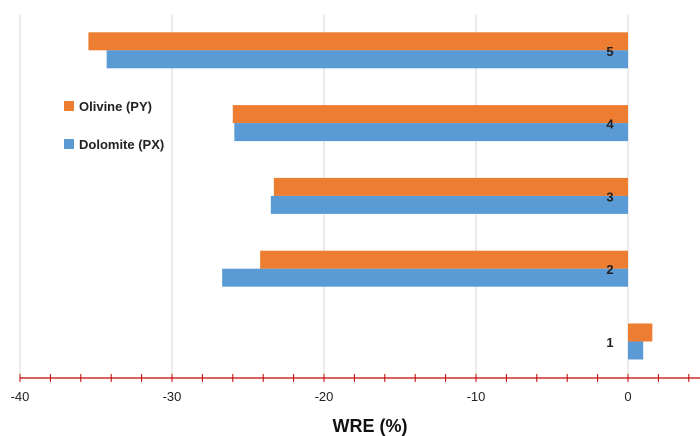  Describe the element at coordinates (172, 396) in the screenshot. I see `x-tick-label: -30` at that location.